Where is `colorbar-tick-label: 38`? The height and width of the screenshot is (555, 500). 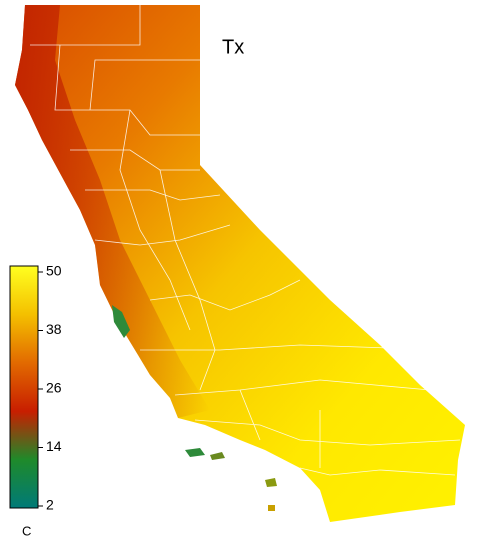
colorbar-tick-label: 38 is located at coordinates (54, 329).